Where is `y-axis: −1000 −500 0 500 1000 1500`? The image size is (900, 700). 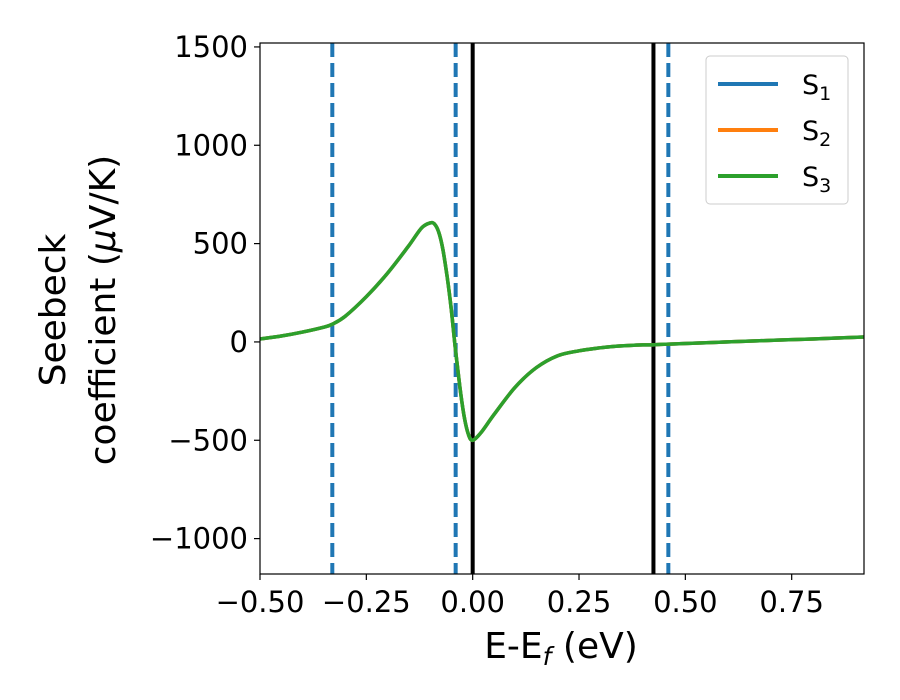
y-axis: −1000 −500 0 500 1000 1500 is located at coordinates (205, 293).